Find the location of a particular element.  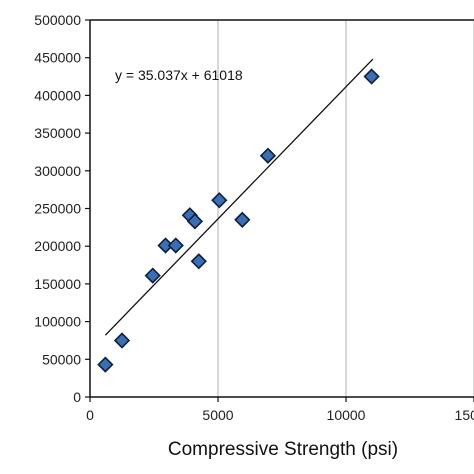

x-tick-label: 5000 is located at coordinates (217, 415).